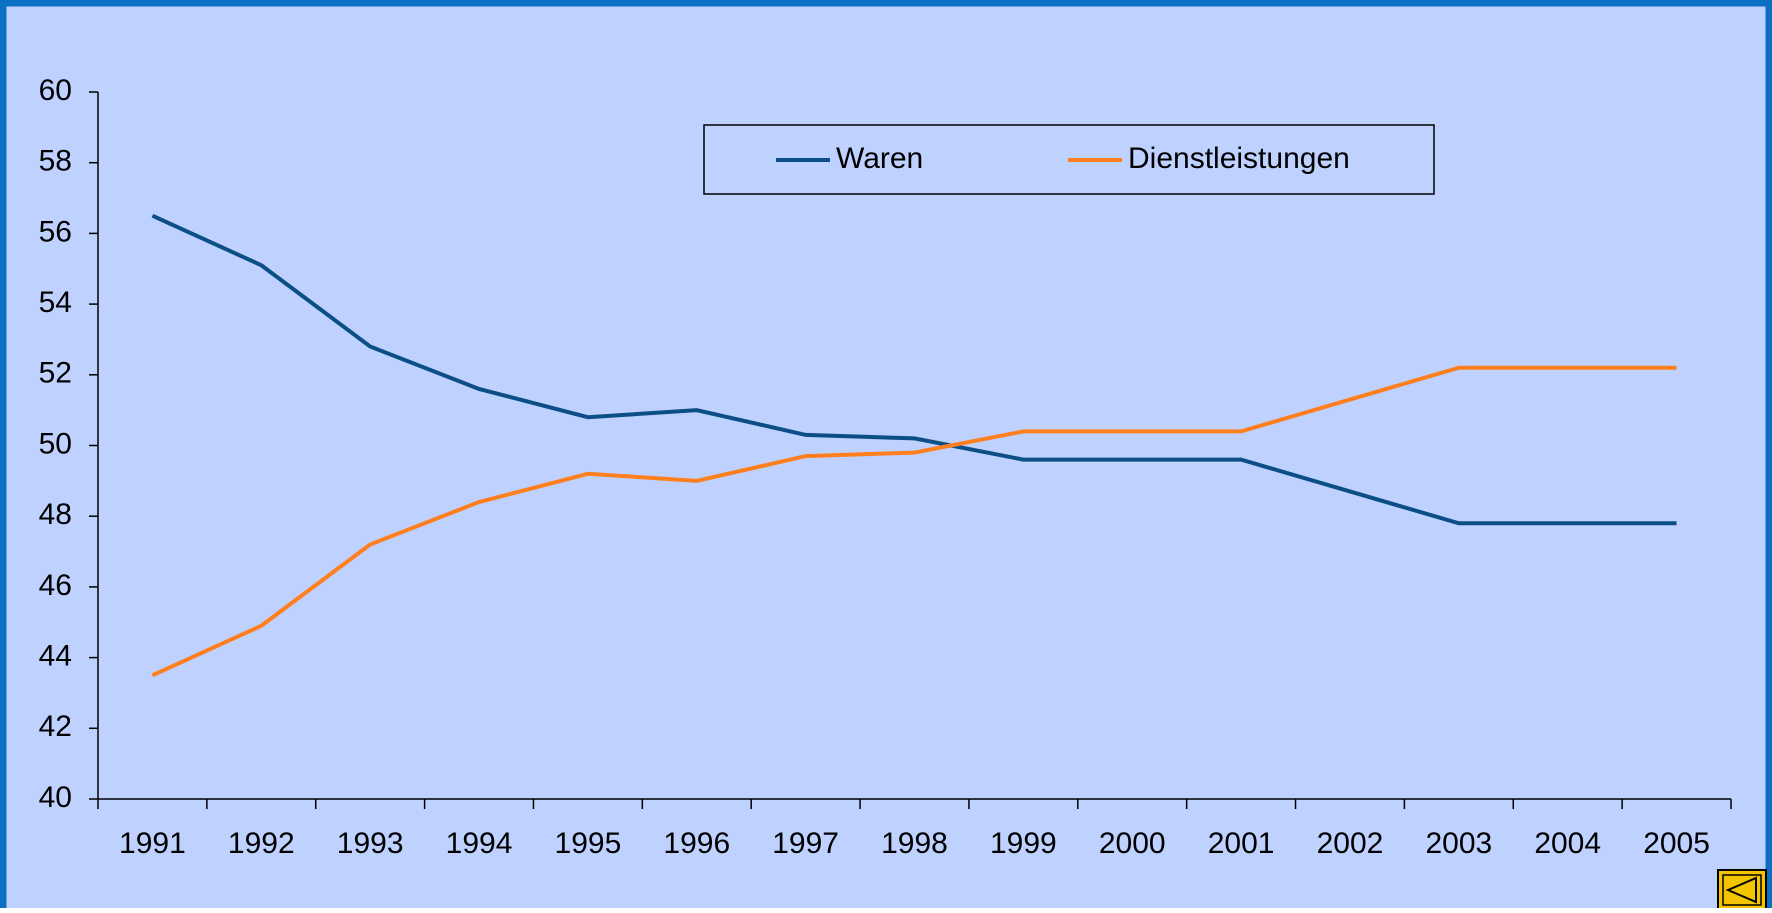 This screenshot has height=913, width=1772. Describe the element at coordinates (55, 656) in the screenshot. I see `y-tick-label: 44` at that location.